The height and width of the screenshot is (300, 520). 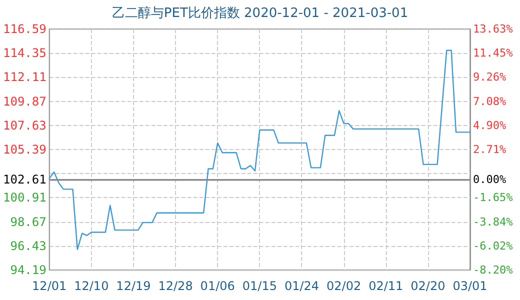 What do you see at coordinates (493, 197) in the screenshot?
I see `y2-tick-label: -1.65%` at bounding box center [493, 197].